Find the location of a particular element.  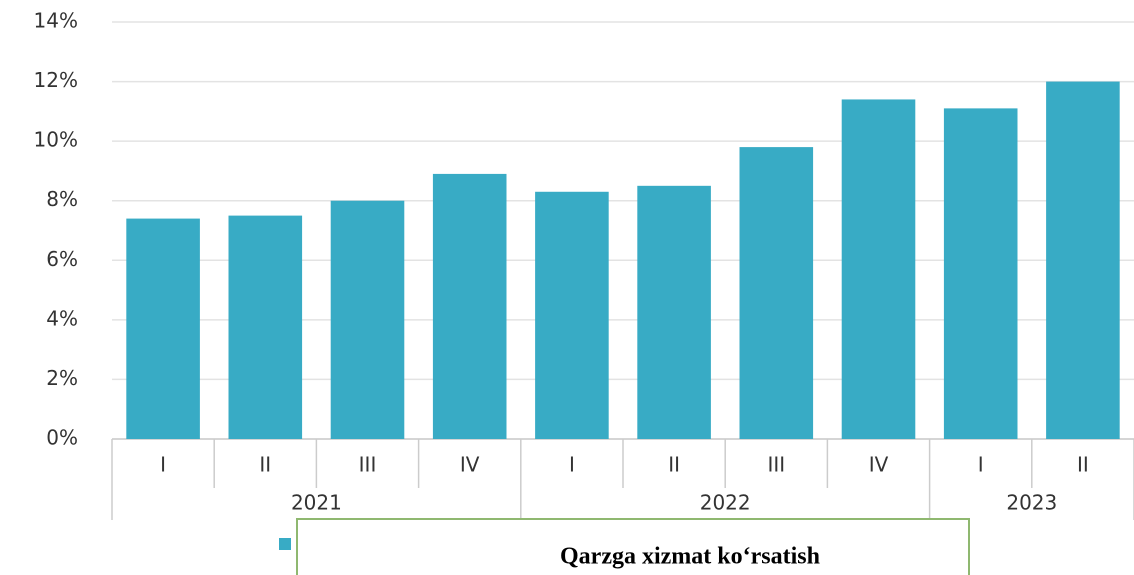

y-tick-label: 6% is located at coordinates (62, 259).